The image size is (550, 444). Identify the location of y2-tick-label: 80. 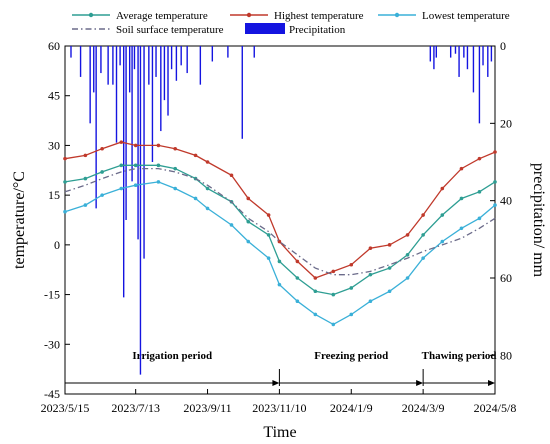
(506, 355).